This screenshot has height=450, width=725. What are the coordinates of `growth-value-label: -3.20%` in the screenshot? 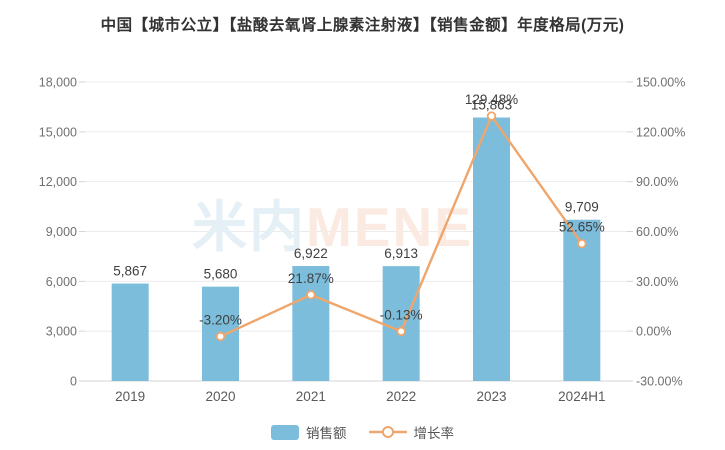 It's located at (220, 319).